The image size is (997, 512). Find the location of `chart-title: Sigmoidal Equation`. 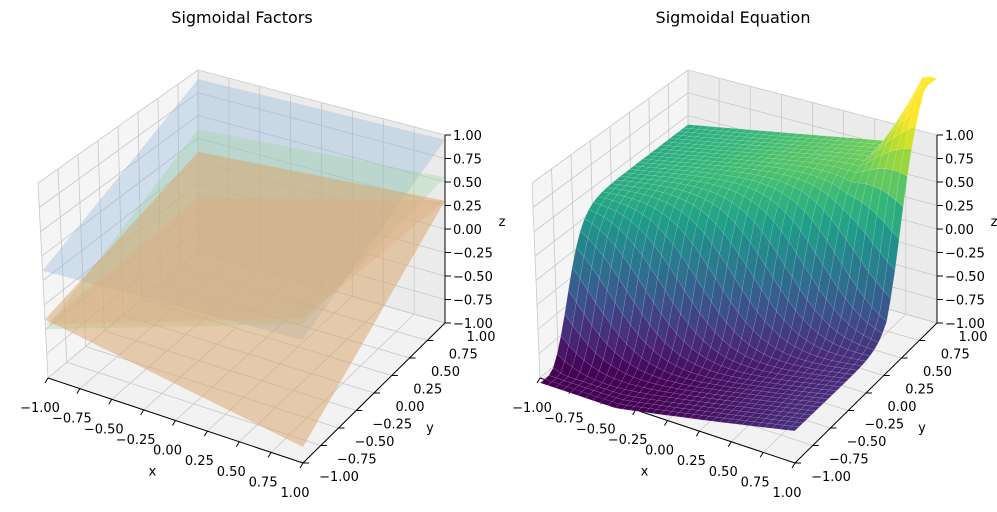

chart-title: Sigmoidal Equation is located at coordinates (733, 17).